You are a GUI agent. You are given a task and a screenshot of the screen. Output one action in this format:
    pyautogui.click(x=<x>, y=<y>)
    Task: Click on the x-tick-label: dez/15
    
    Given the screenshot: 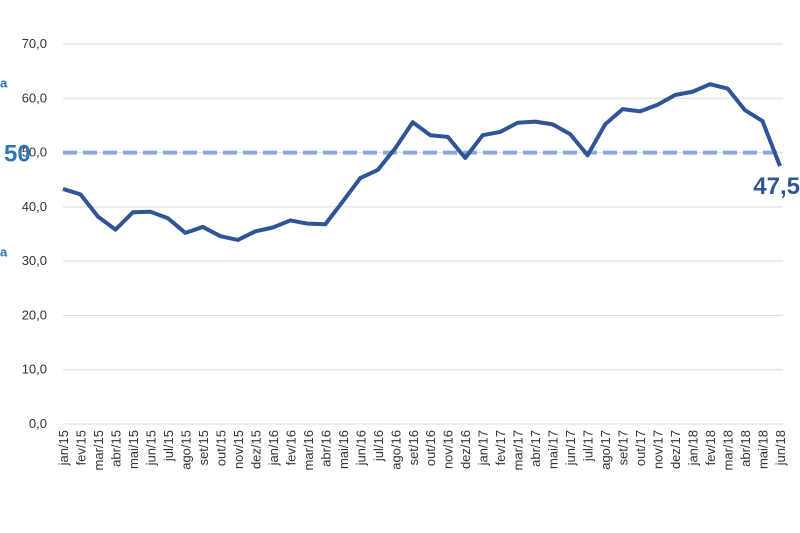 What is the action you would take?
    pyautogui.click(x=255, y=449)
    